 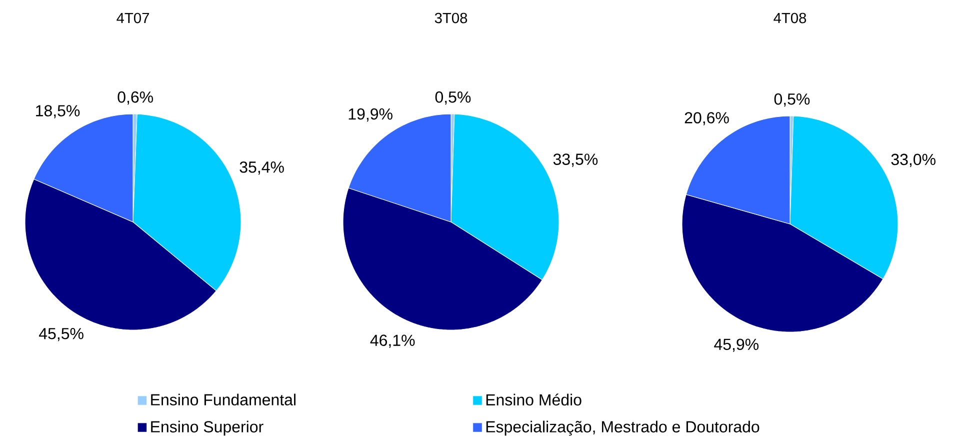 I want to click on data-label: 45,9%, so click(x=736, y=345).